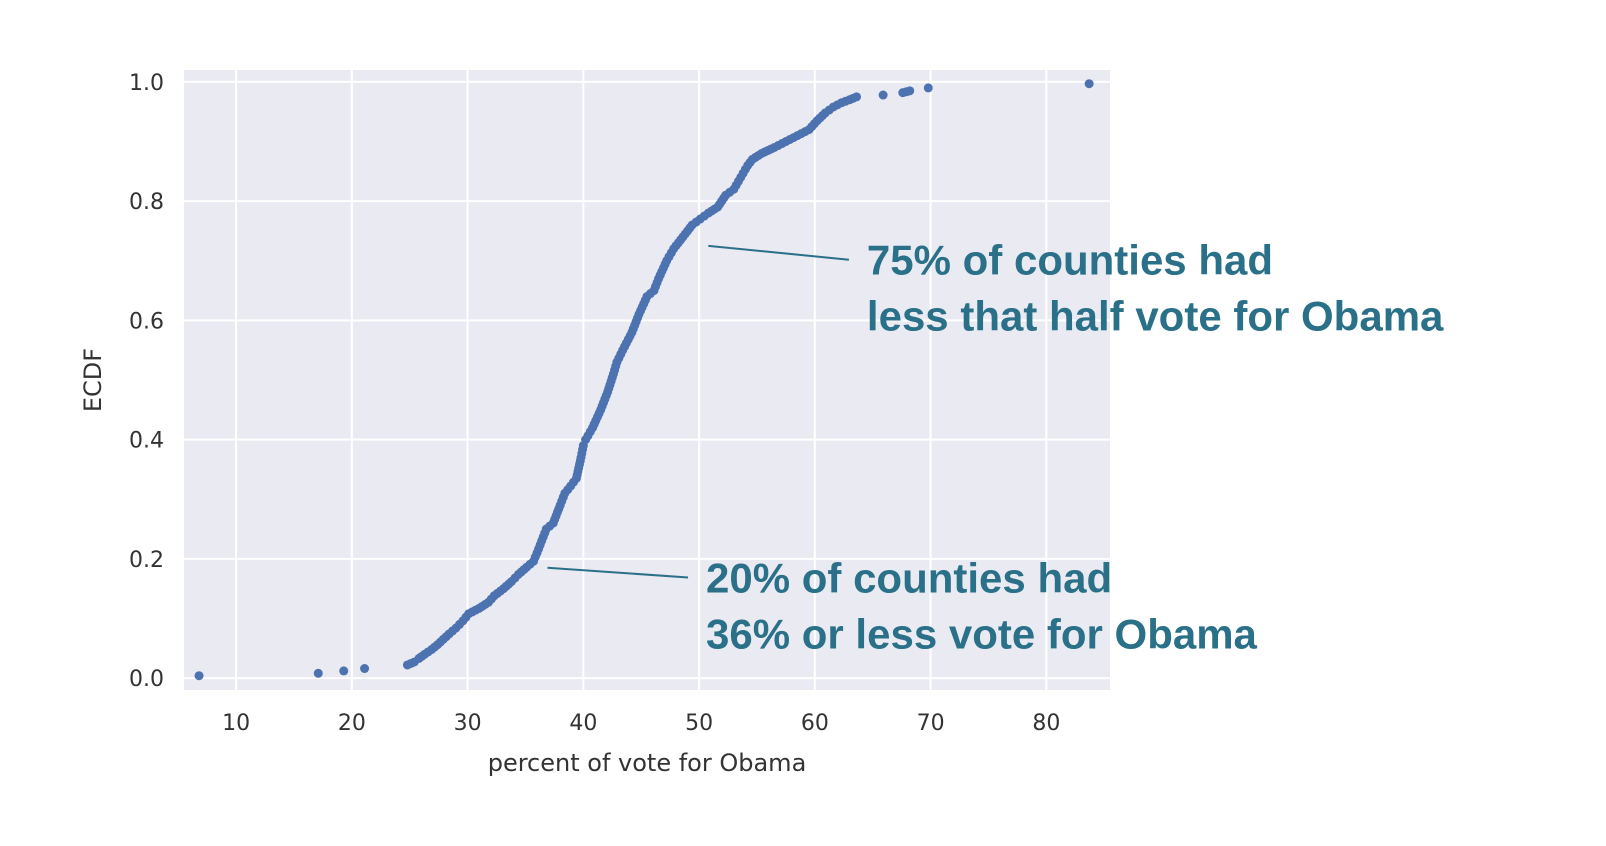 The height and width of the screenshot is (846, 1606). What do you see at coordinates (909, 577) in the screenshot?
I see `annotation-text: 20% of counties had` at bounding box center [909, 577].